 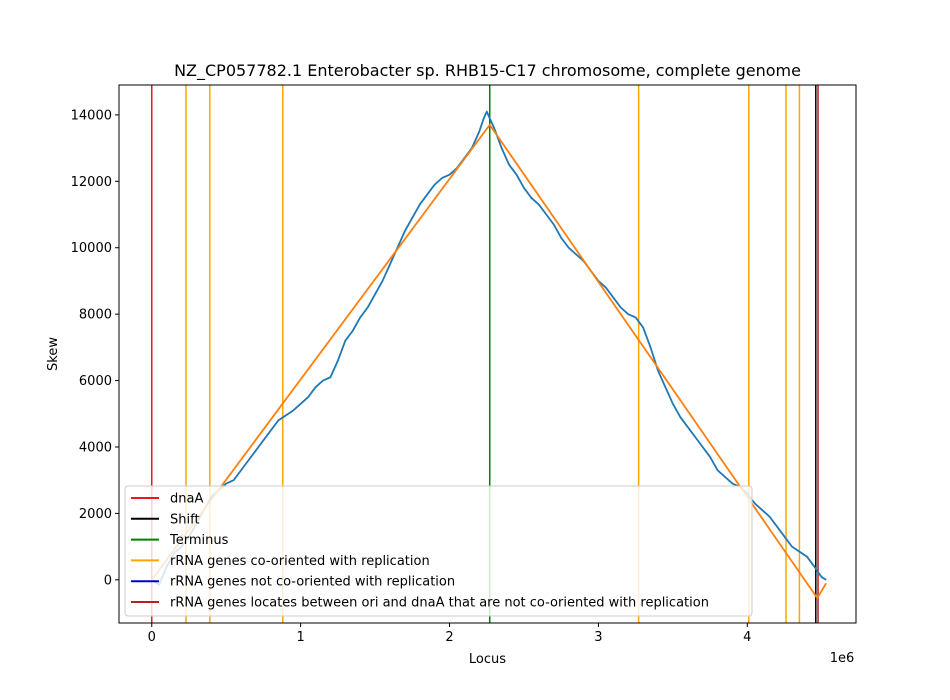 What do you see at coordinates (449, 637) in the screenshot?
I see `x-tick-label-2: 2` at bounding box center [449, 637].